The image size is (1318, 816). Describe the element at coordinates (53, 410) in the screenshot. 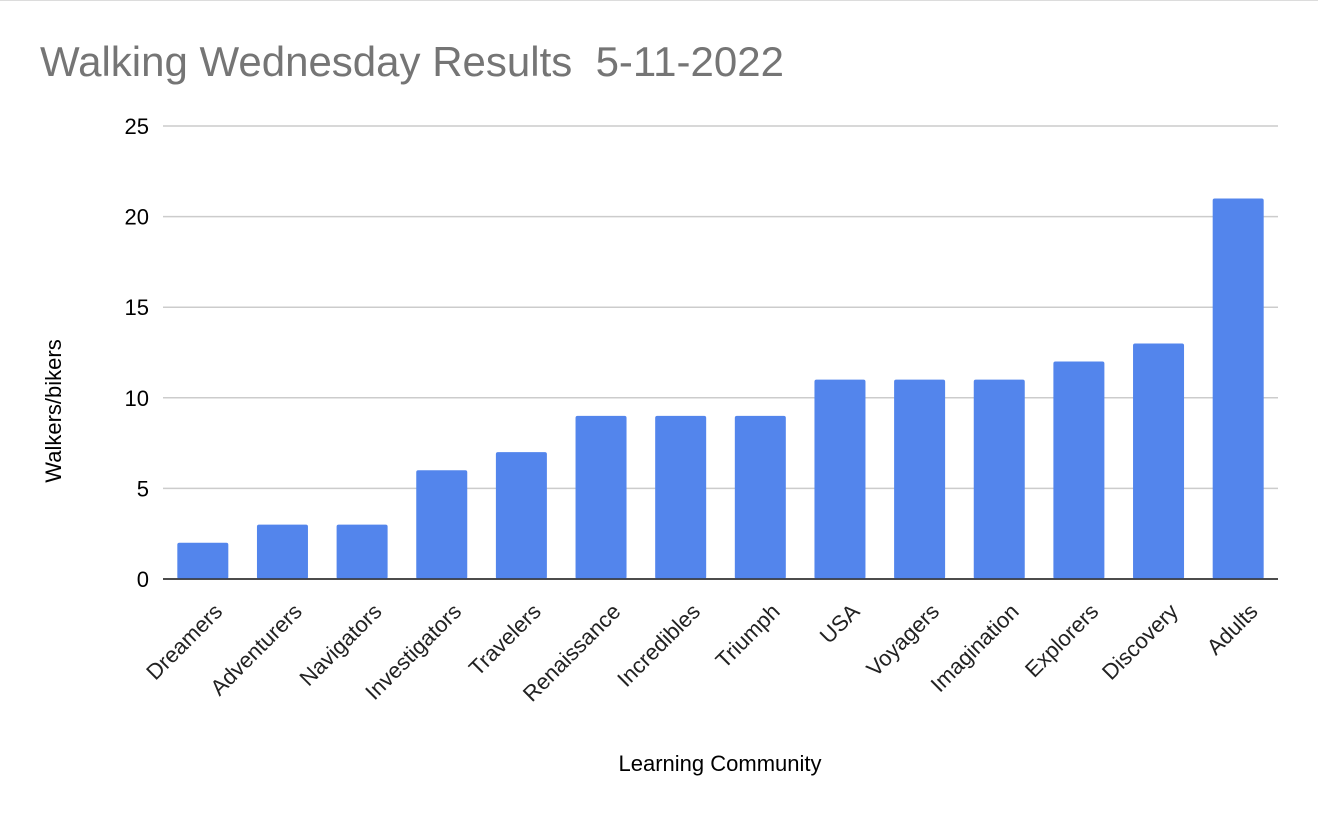

I see `y-axis-title: Walkers/bikers` at that location.